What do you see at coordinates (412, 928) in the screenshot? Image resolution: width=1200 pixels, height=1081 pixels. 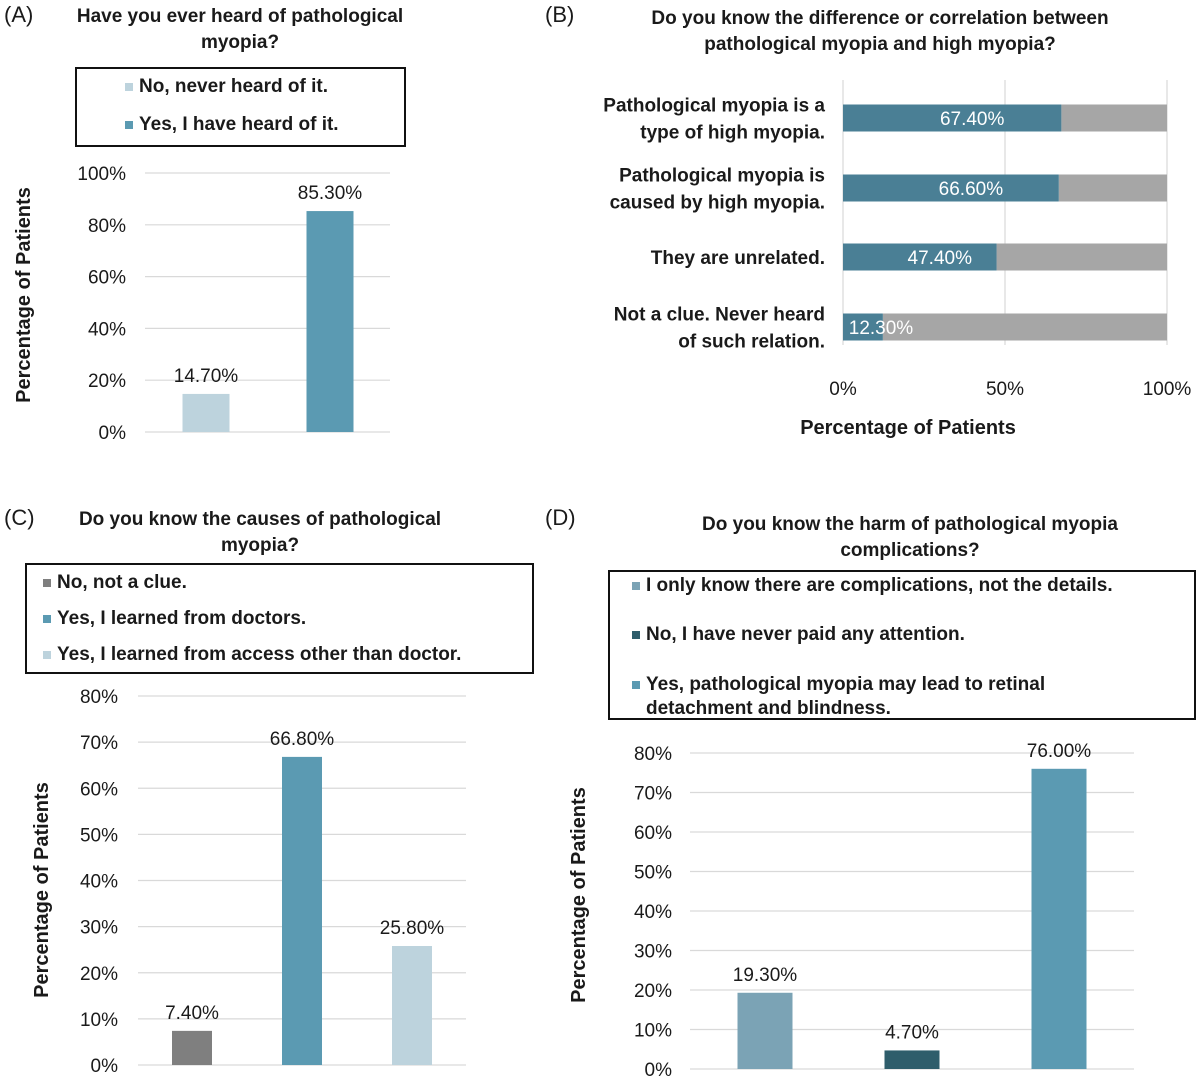 I see `data-label: 25.80%` at bounding box center [412, 928].